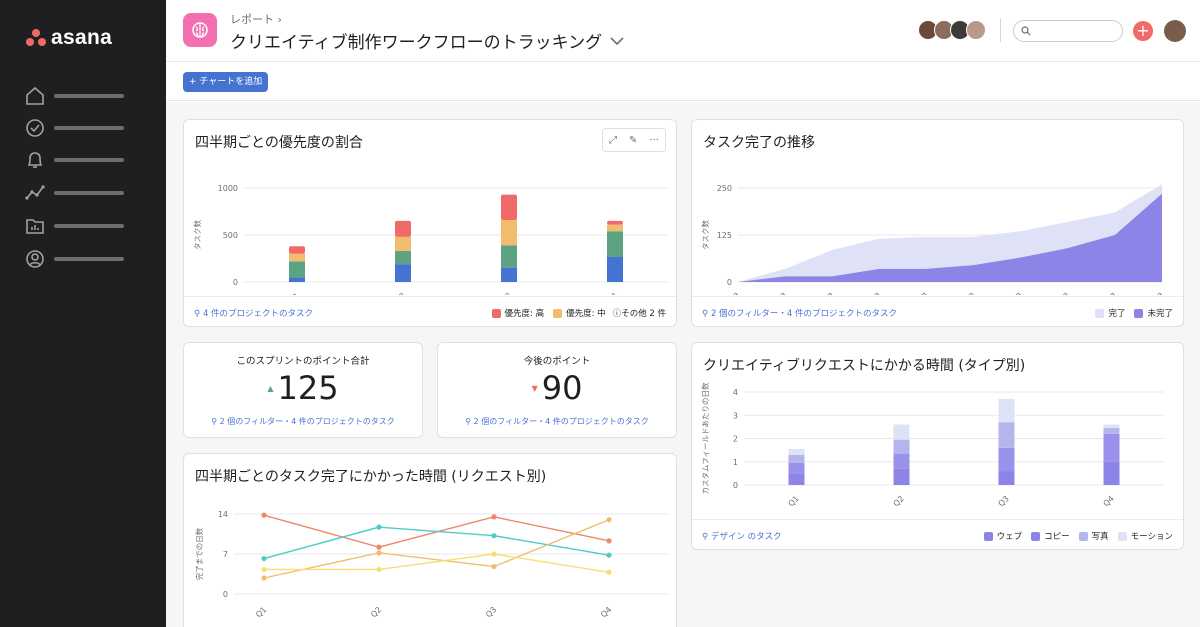 This screenshot has height=627, width=1200. What do you see at coordinates (742, 536) in the screenshot?
I see `filter-link: ⚲ デザイン のタスク` at bounding box center [742, 536].